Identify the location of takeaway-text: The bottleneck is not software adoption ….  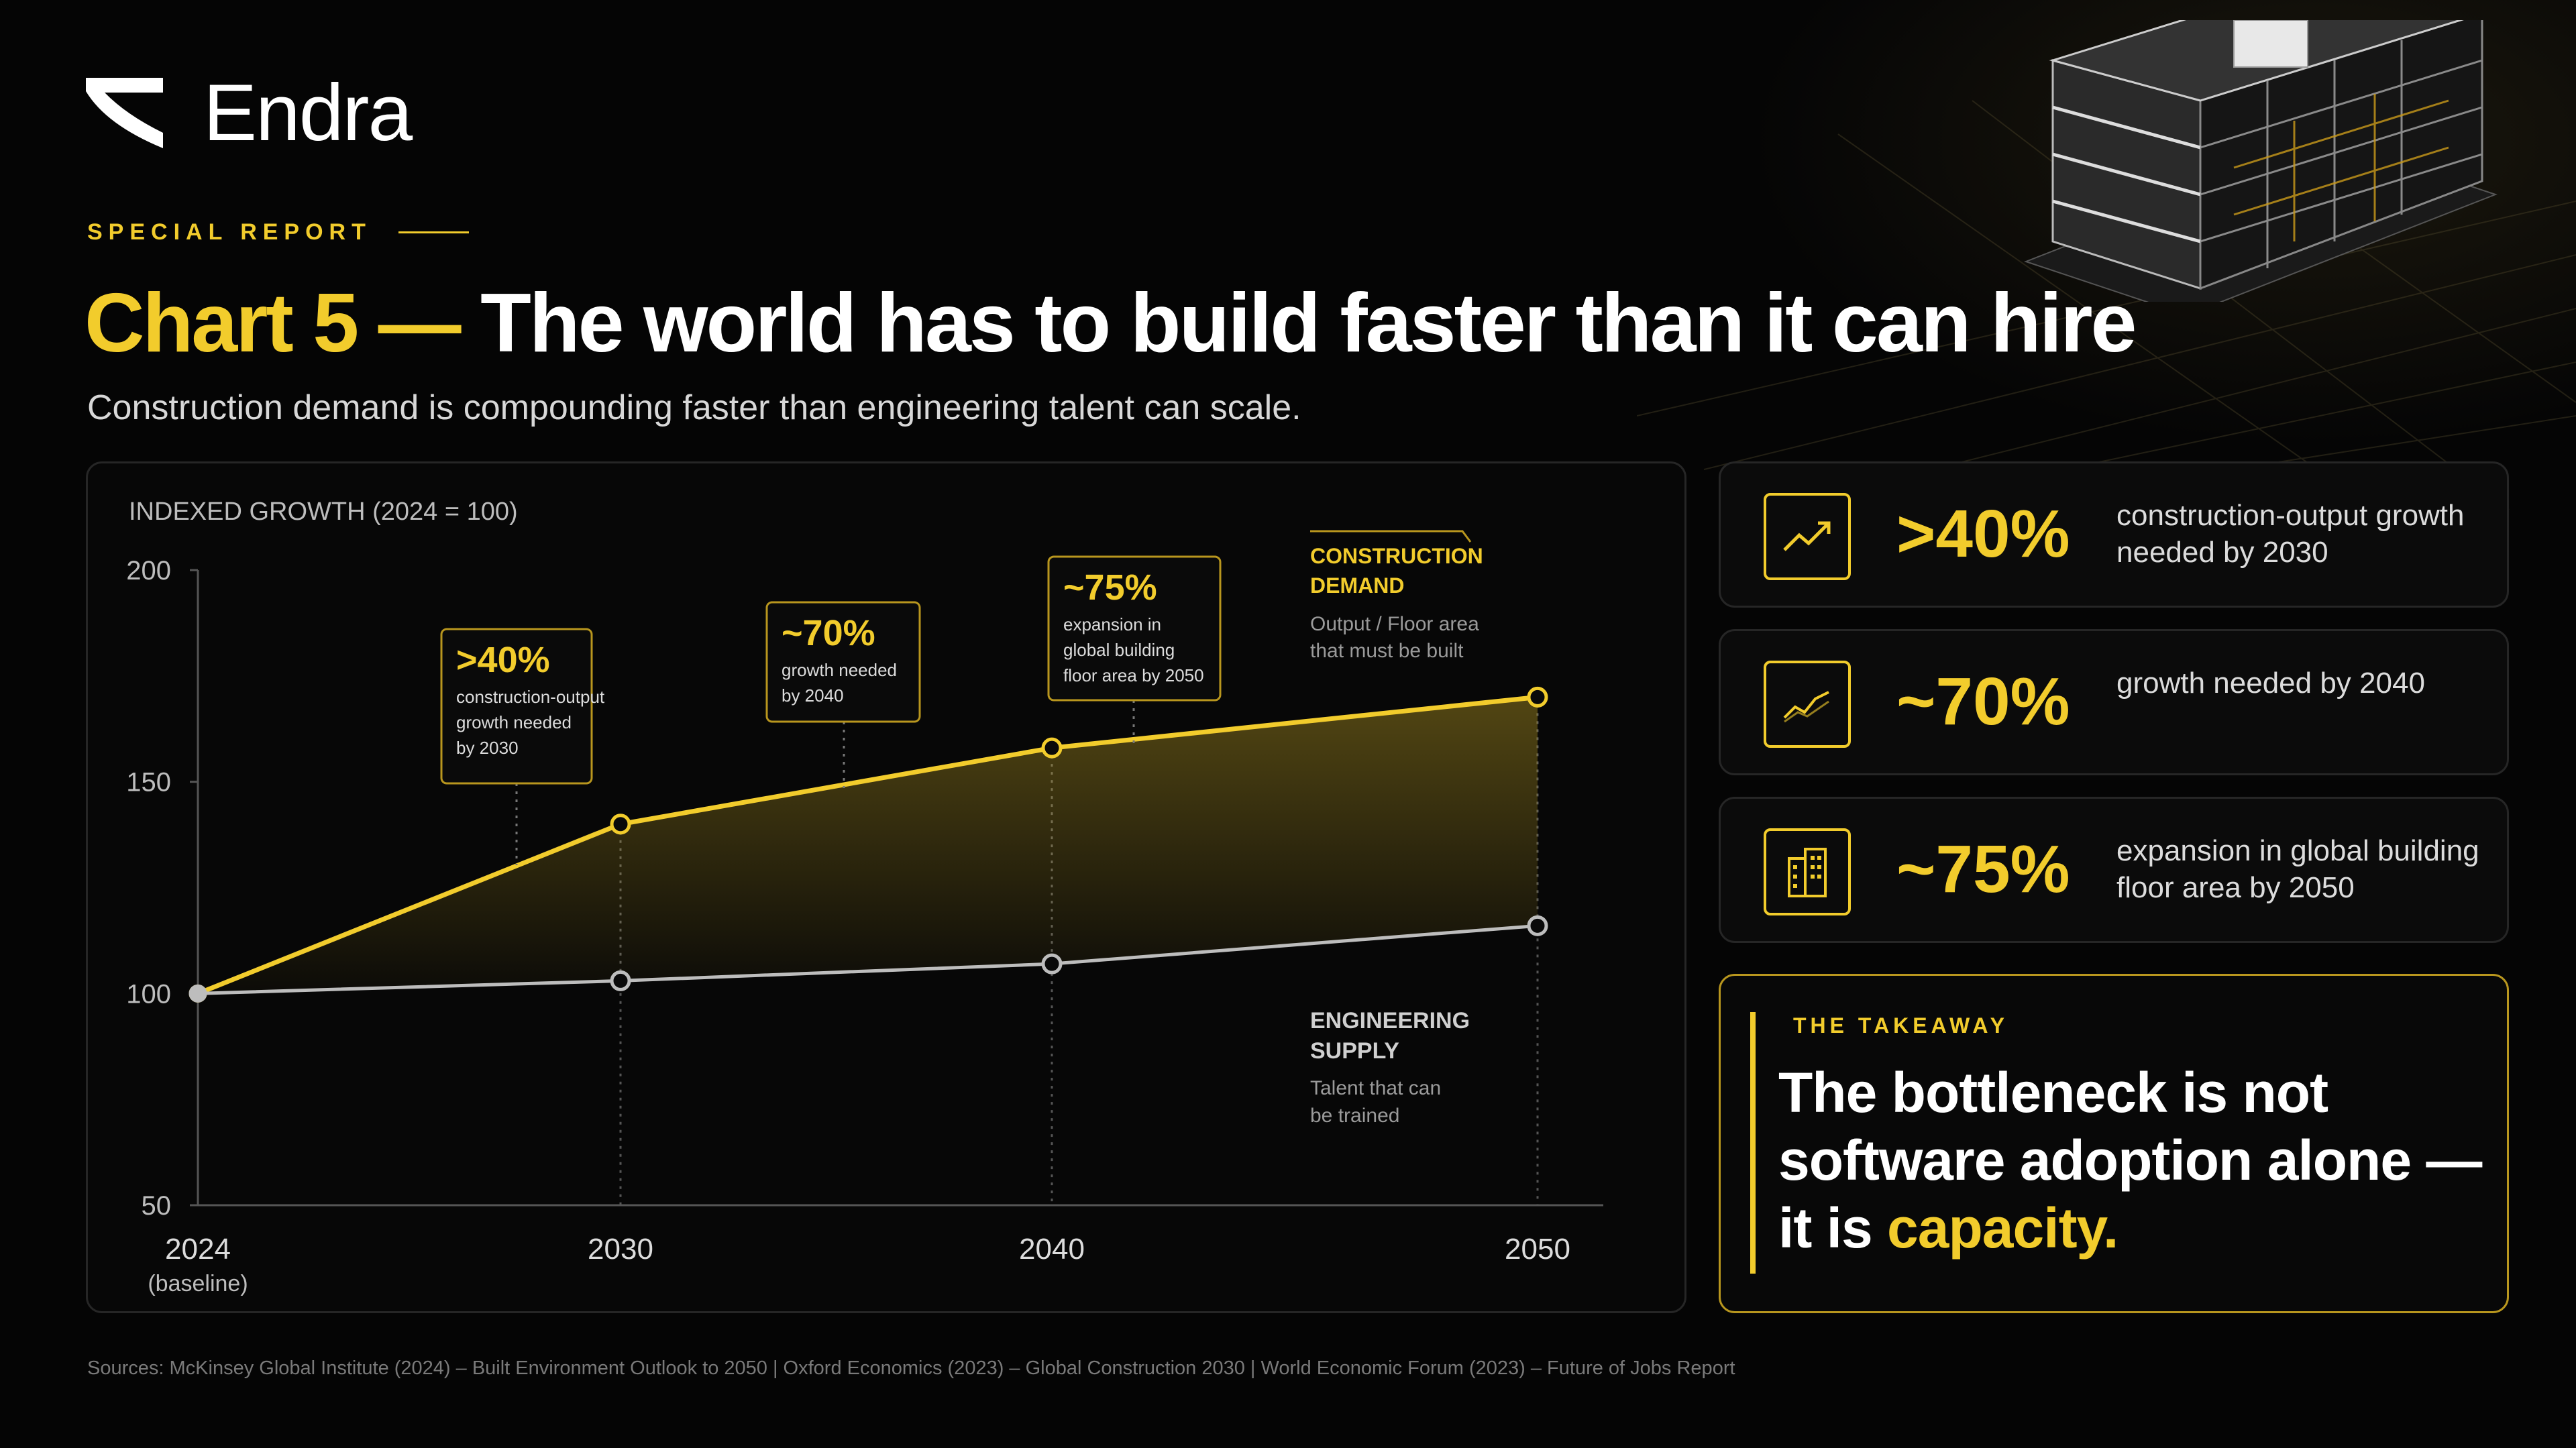
(2133, 1160).